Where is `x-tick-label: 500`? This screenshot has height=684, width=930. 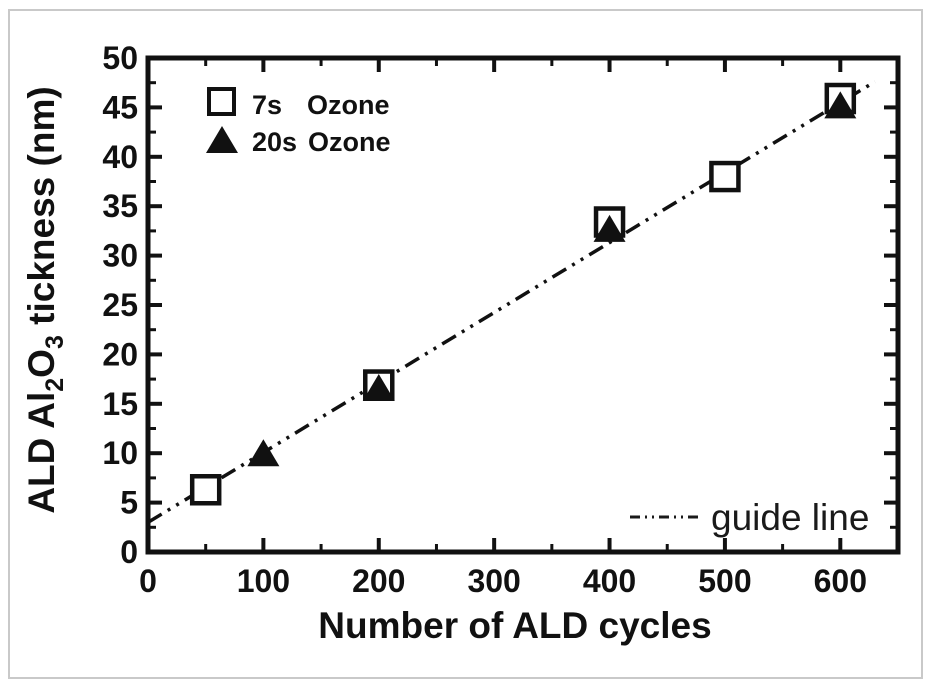 x-tick-label: 500 is located at coordinates (724, 581).